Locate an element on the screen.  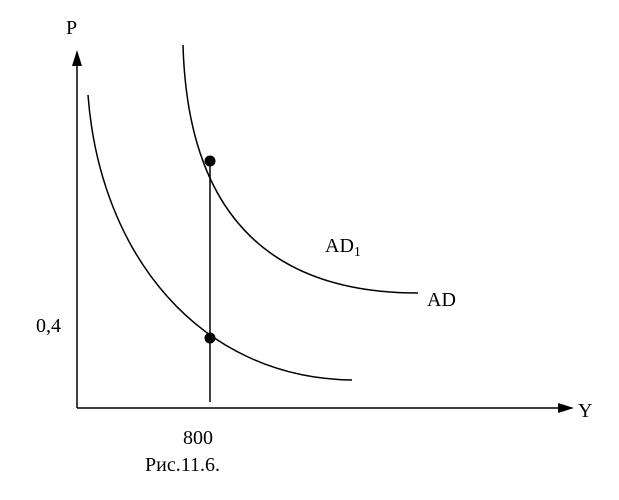
y-axis-arrow is located at coordinates (77, 58).